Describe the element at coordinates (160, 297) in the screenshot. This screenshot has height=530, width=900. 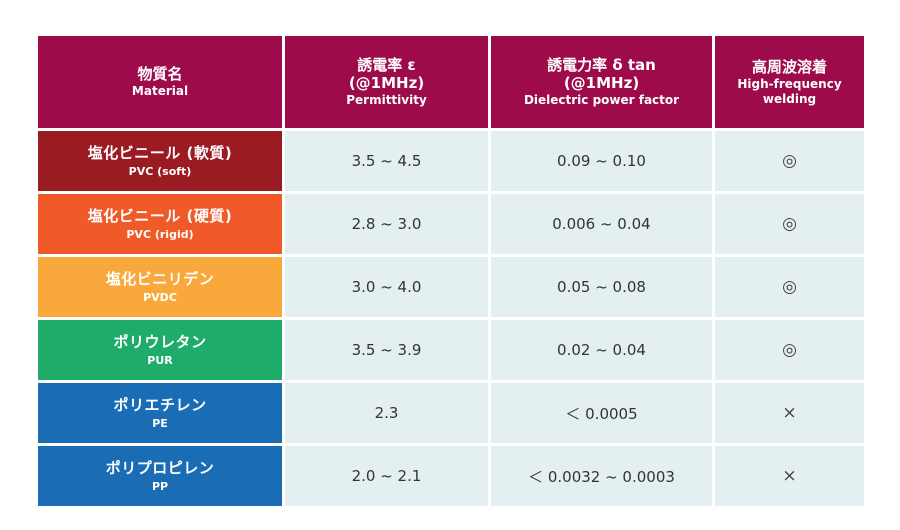
I see `material-name-en: PVDC` at that location.